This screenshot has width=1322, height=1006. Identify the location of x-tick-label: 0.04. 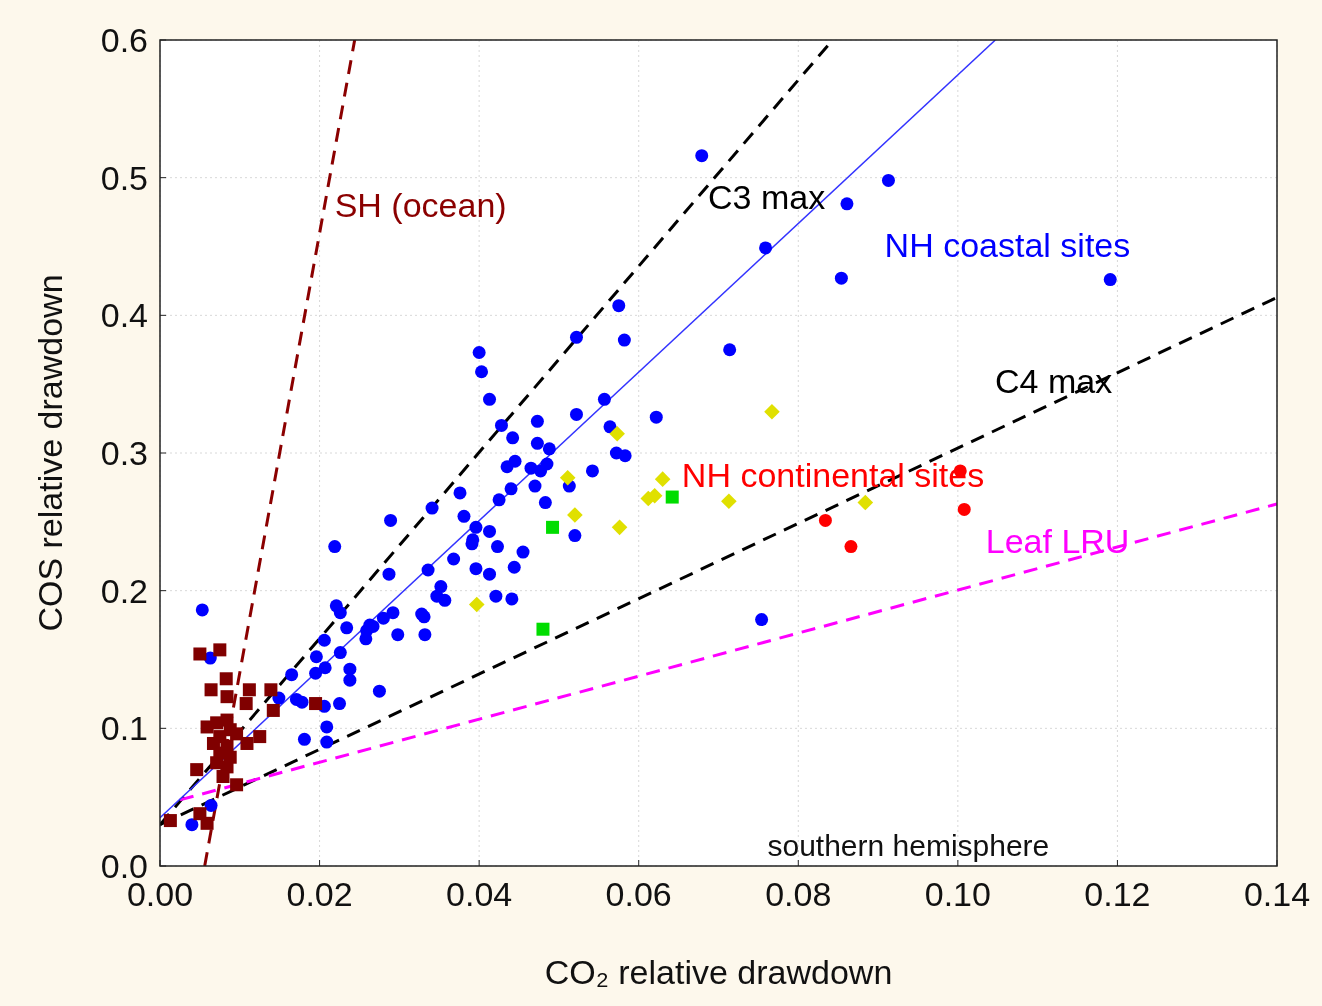
(479, 894).